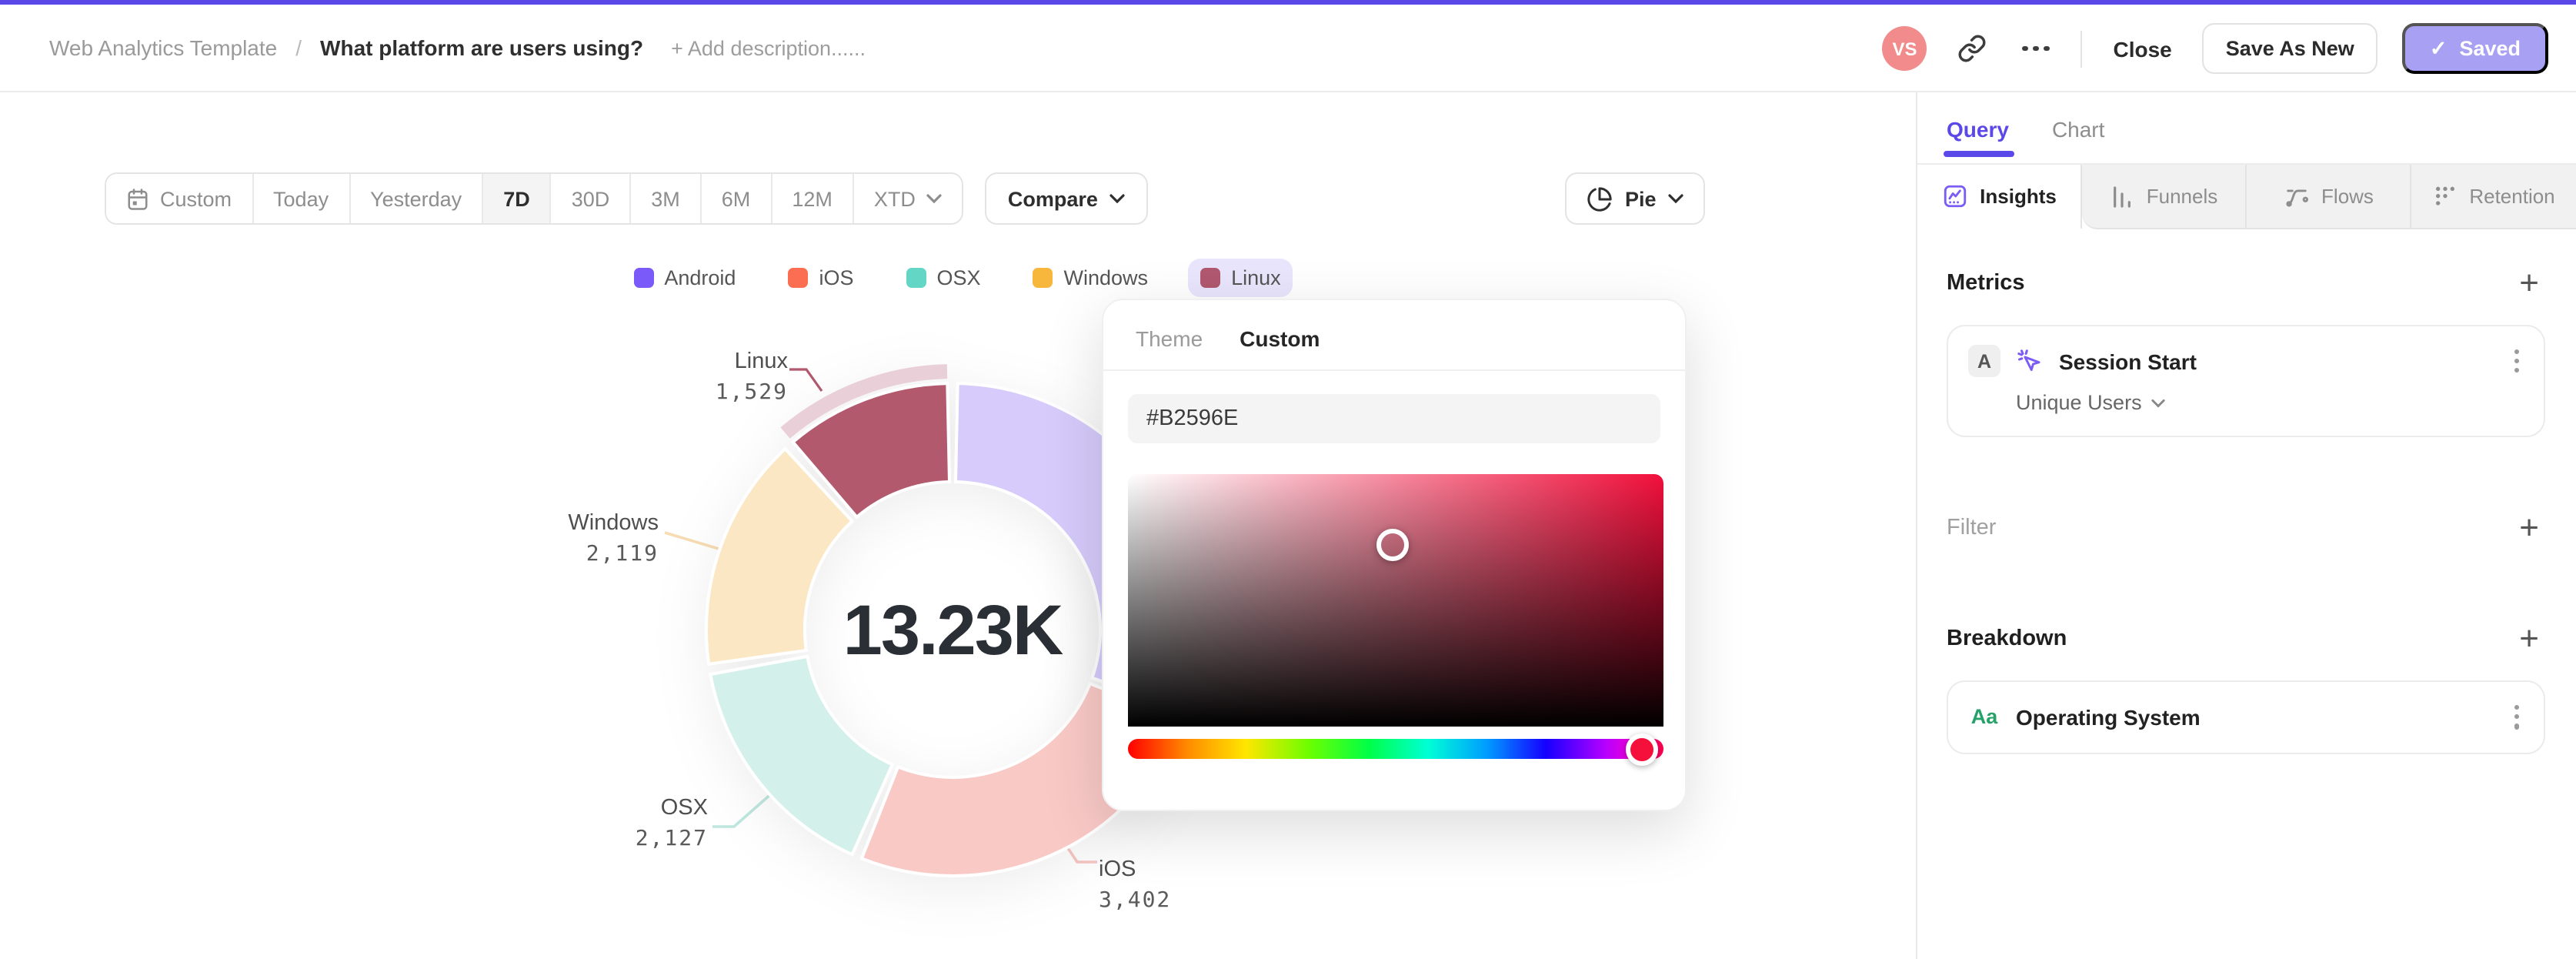 Image resolution: width=2576 pixels, height=959 pixels. What do you see at coordinates (517, 198) in the screenshot?
I see `date-range-7d: 7D` at bounding box center [517, 198].